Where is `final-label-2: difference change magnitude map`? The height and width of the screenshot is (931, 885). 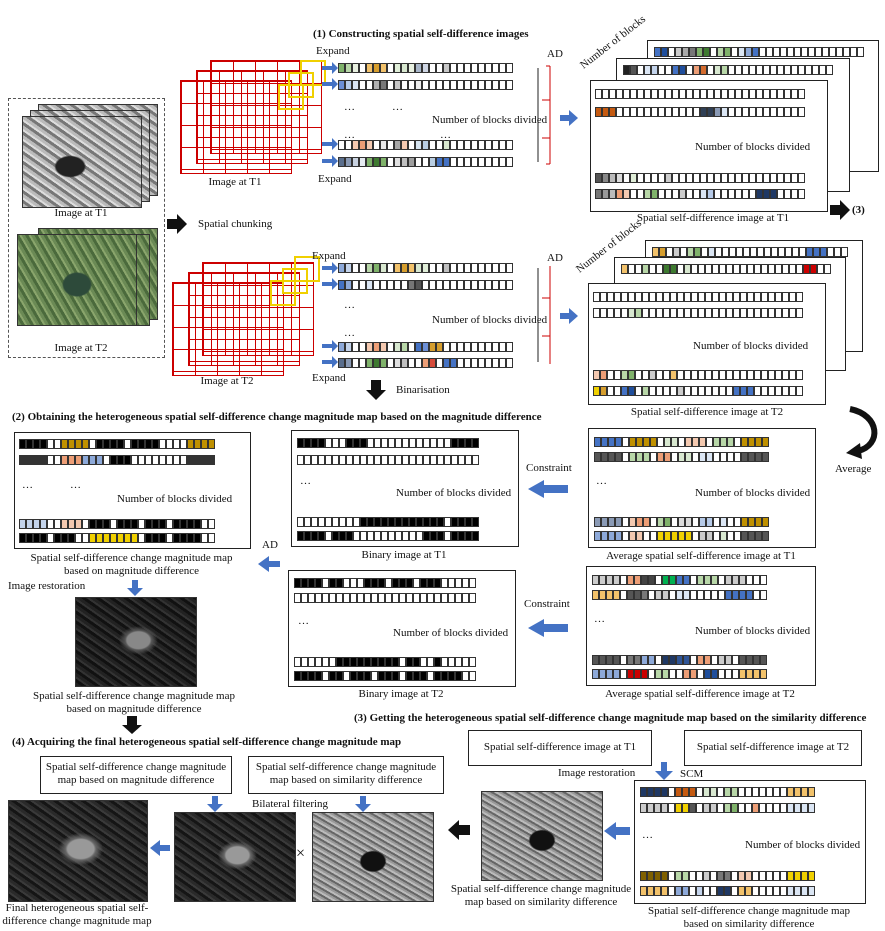
final-label-2: difference change magnitude map is located at coordinates (77, 921).